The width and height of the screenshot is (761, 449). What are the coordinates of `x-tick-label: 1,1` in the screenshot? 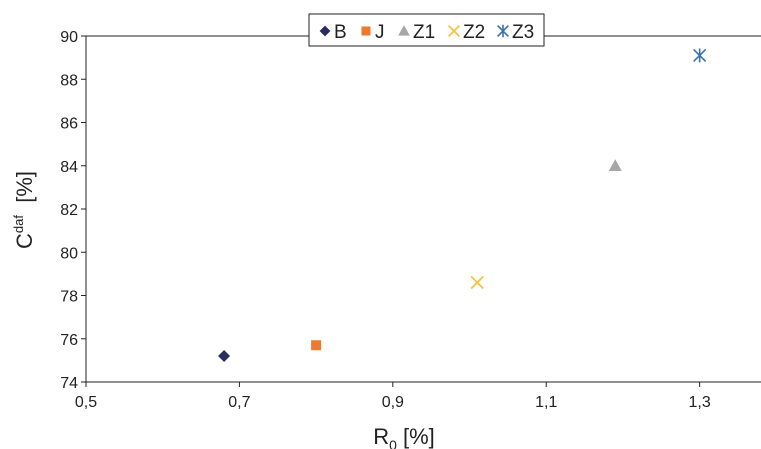 It's located at (546, 402).